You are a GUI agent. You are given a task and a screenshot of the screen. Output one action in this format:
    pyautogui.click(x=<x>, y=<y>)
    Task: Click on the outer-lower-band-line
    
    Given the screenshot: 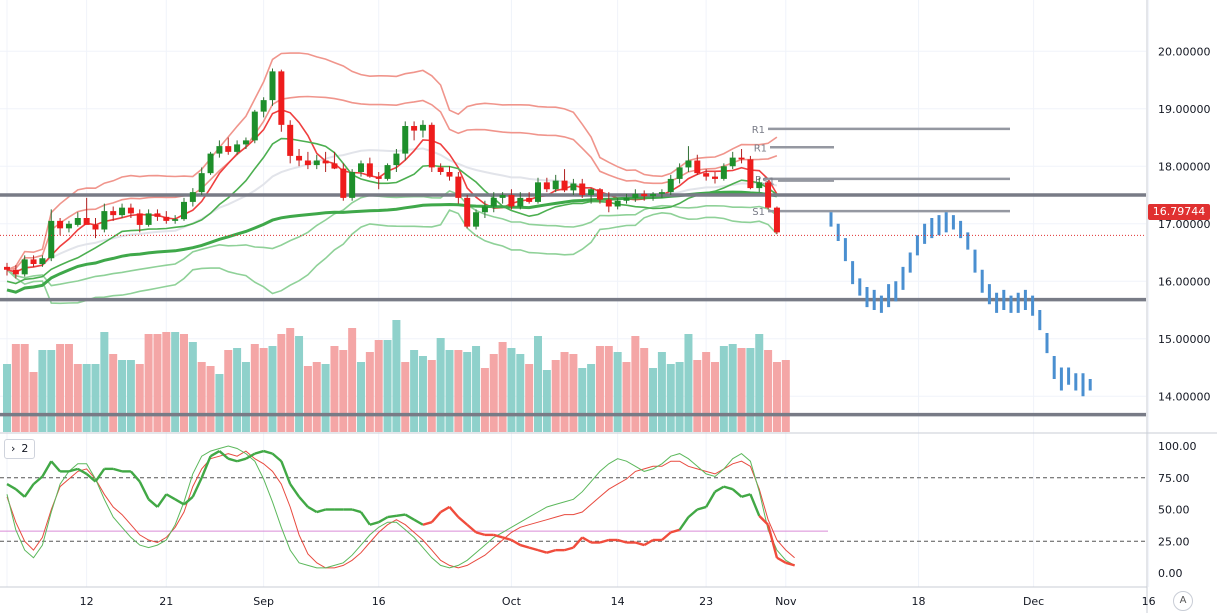 What is the action you would take?
    pyautogui.click(x=392, y=257)
    